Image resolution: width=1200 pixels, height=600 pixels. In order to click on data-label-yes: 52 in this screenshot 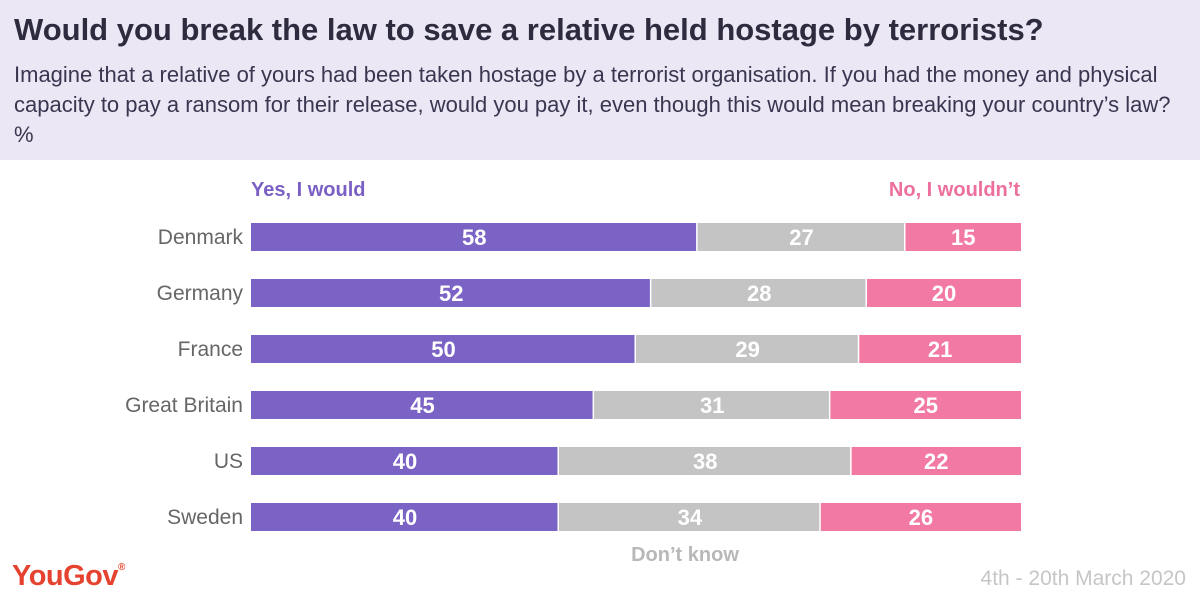, I will do `click(451, 293)`.